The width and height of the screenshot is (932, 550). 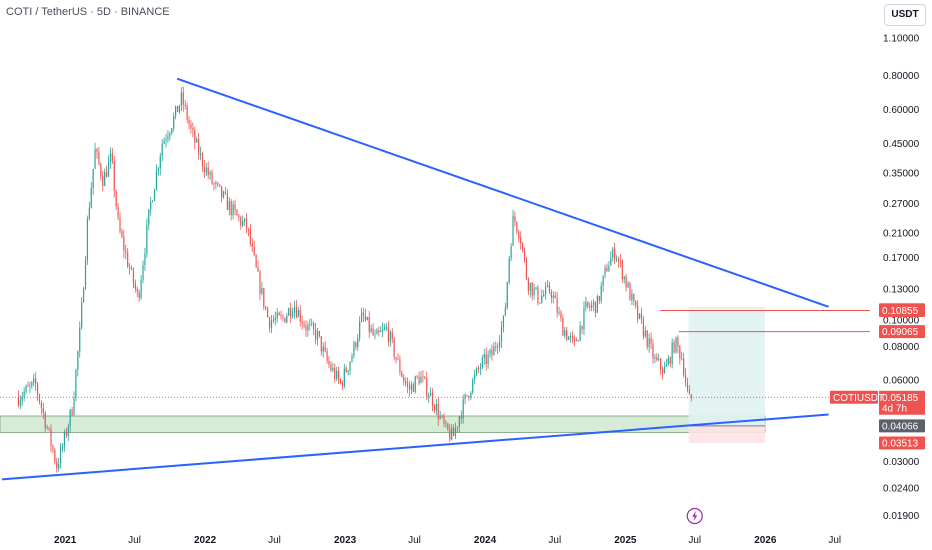 I want to click on time-axis-label: 2024, so click(x=485, y=540).